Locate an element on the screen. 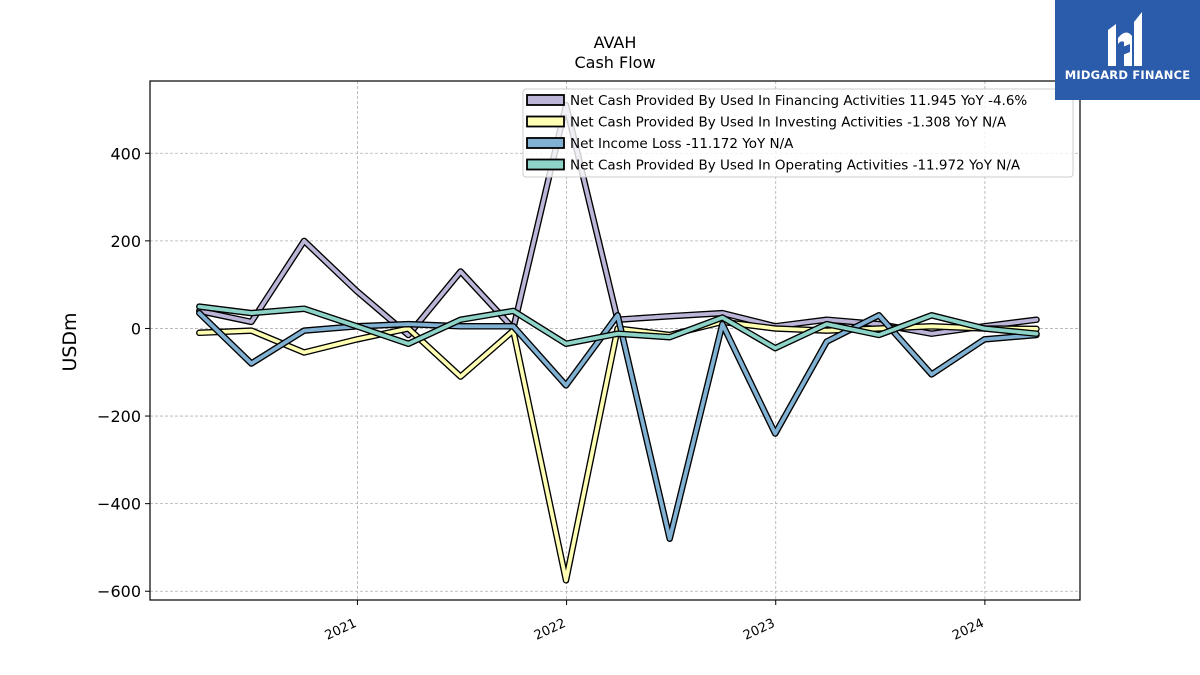 The height and width of the screenshot is (675, 1200). series-line-stroke is located at coordinates (618, 327).